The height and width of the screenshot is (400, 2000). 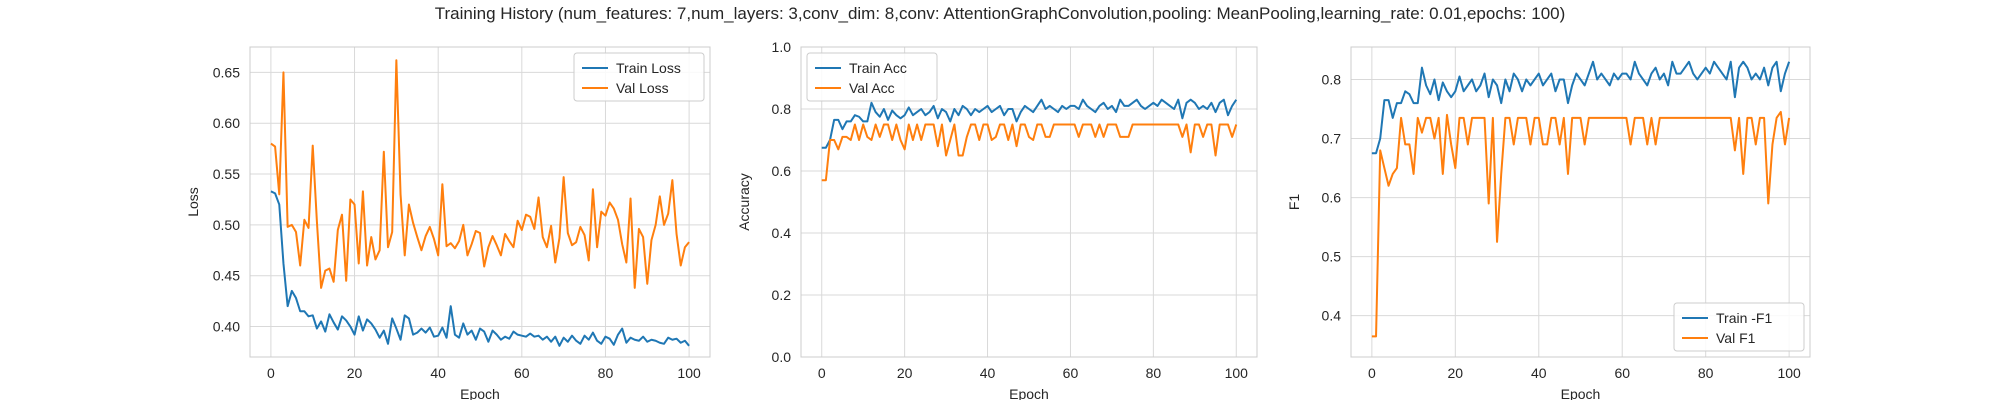 I want to click on loss-series-train-line, so click(x=480, y=268).